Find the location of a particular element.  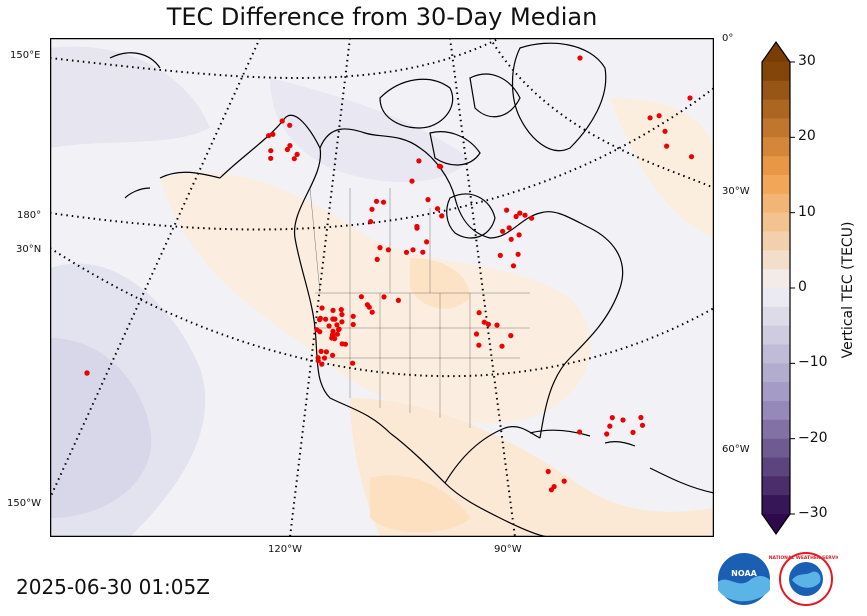

chart-title: TEC Difference from 30-Day Median is located at coordinates (382, 17).